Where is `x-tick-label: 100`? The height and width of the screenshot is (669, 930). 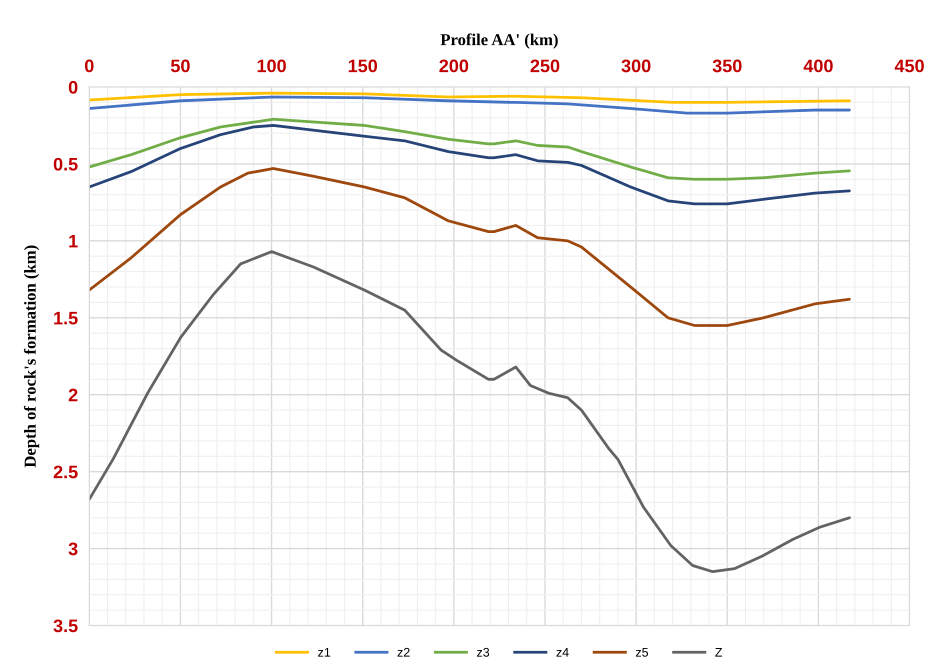
x-tick-label: 100 is located at coordinates (272, 66).